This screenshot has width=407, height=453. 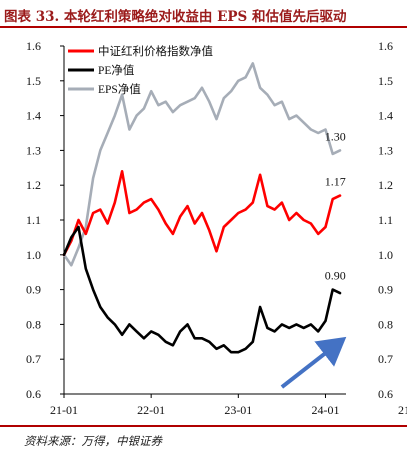 What do you see at coordinates (385, 394) in the screenshot?
I see `right-y-tick-label: 0.6` at bounding box center [385, 394].